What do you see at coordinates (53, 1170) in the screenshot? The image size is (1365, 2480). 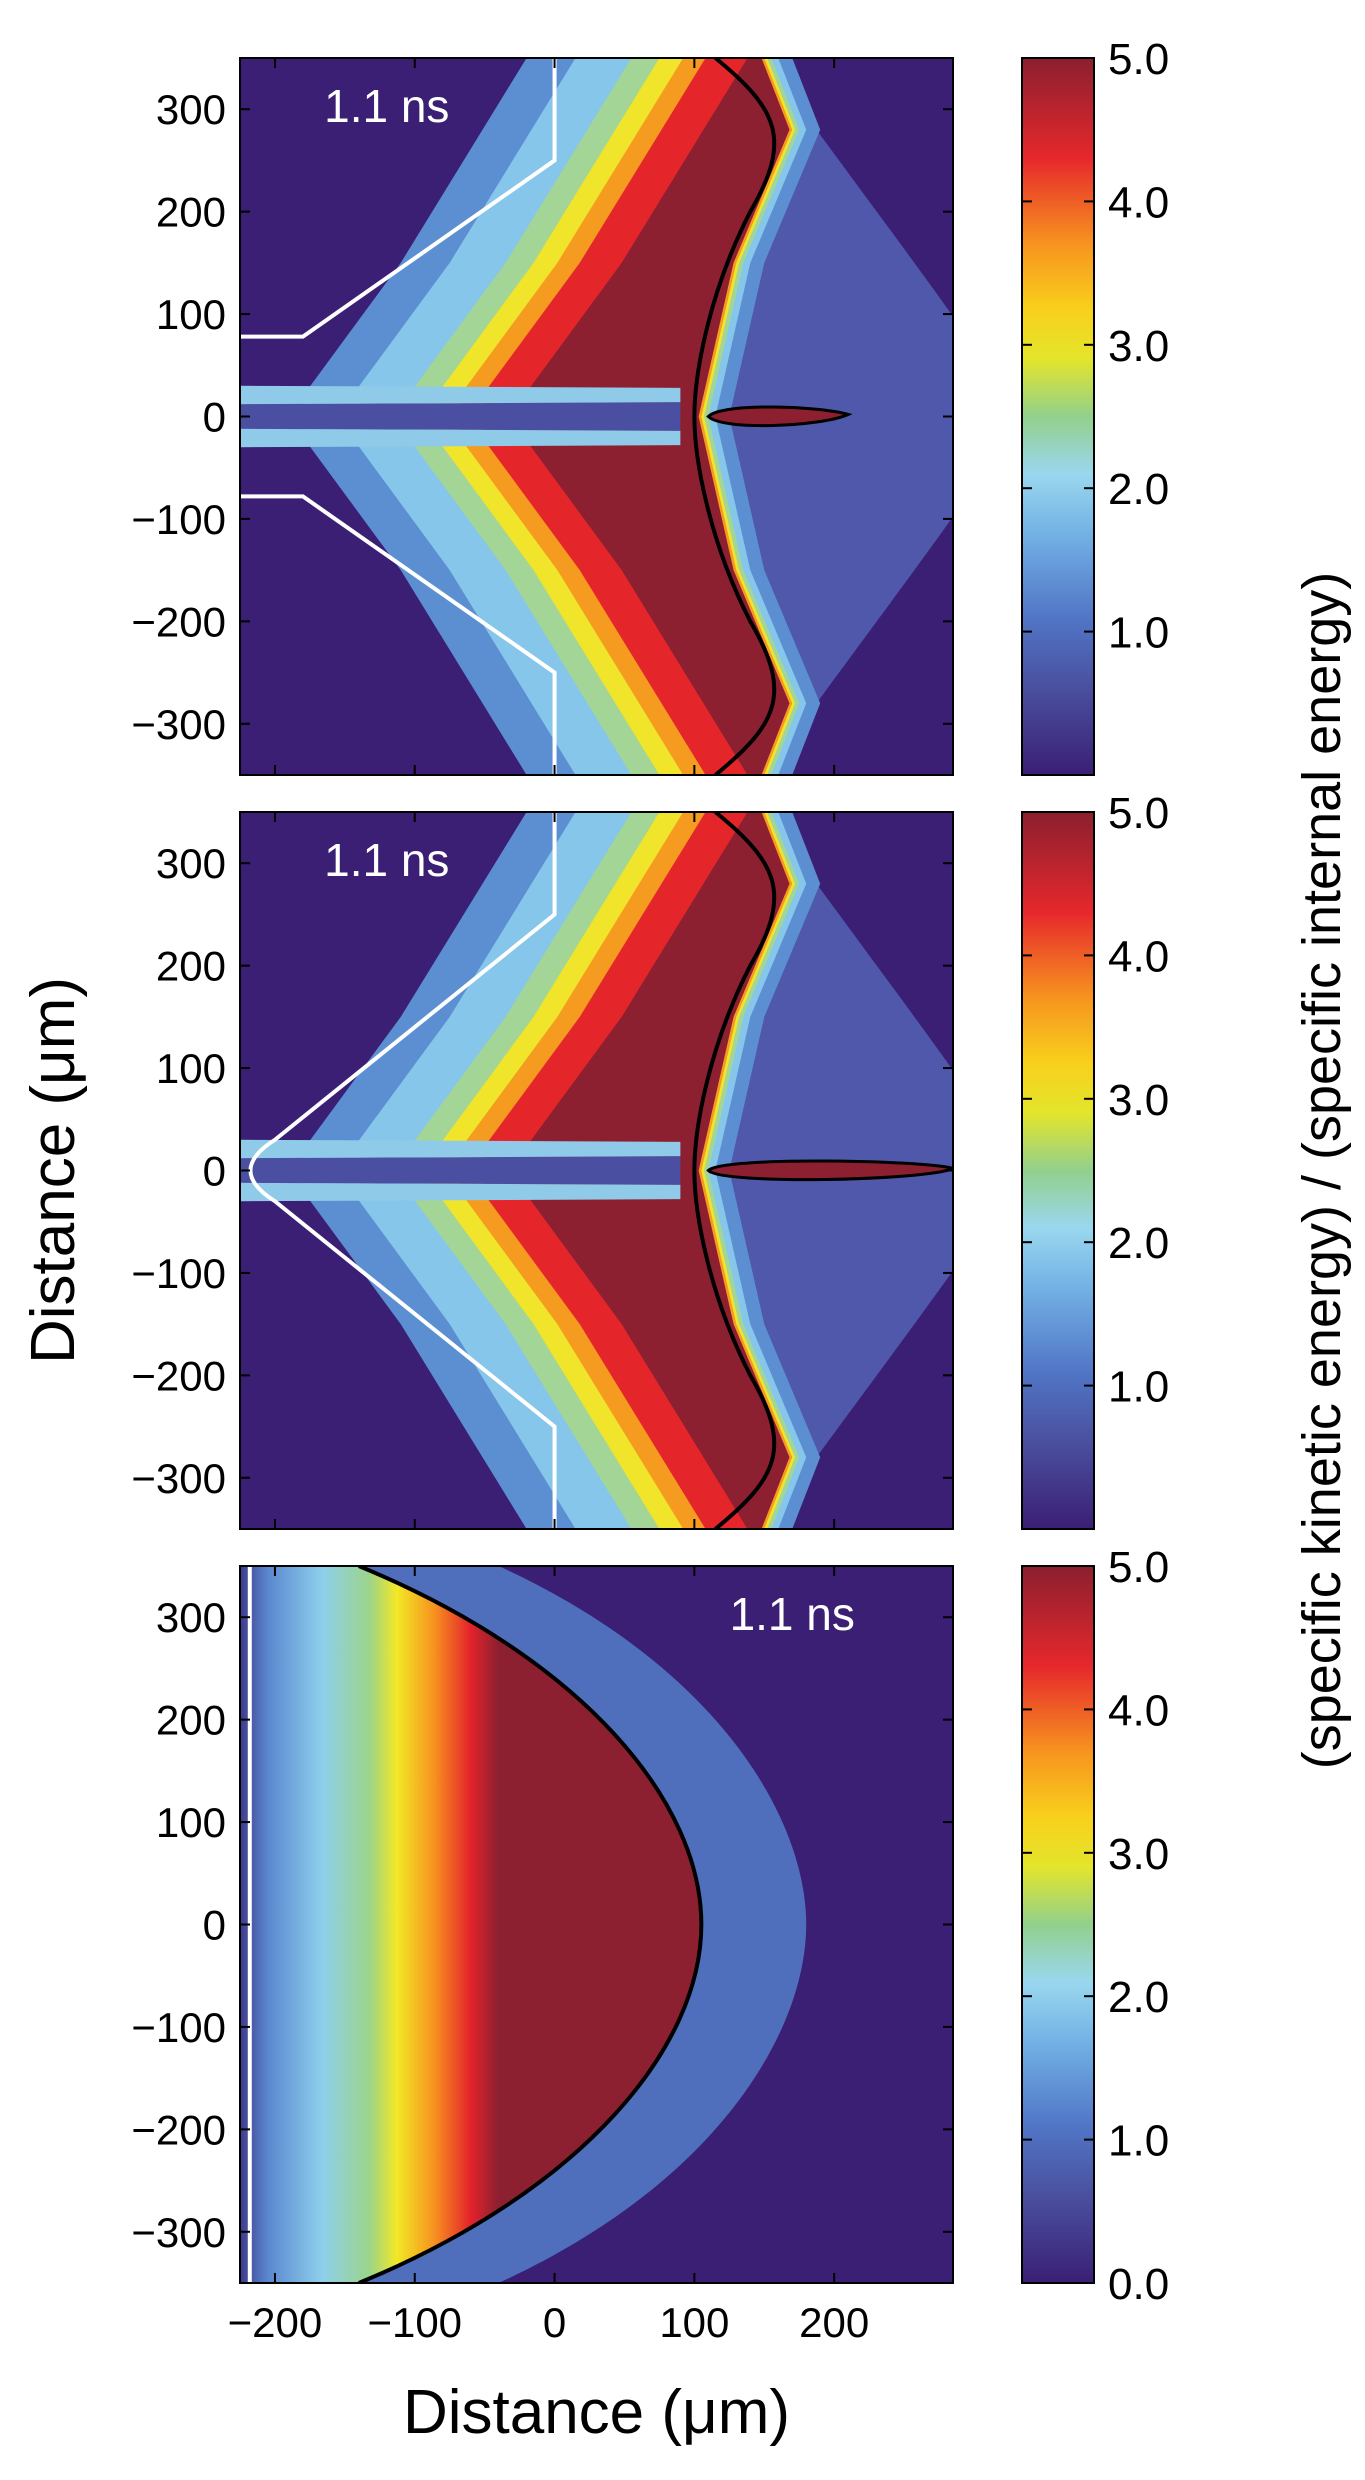 I see `y-axis-label: Distance (μm)` at bounding box center [53, 1170].